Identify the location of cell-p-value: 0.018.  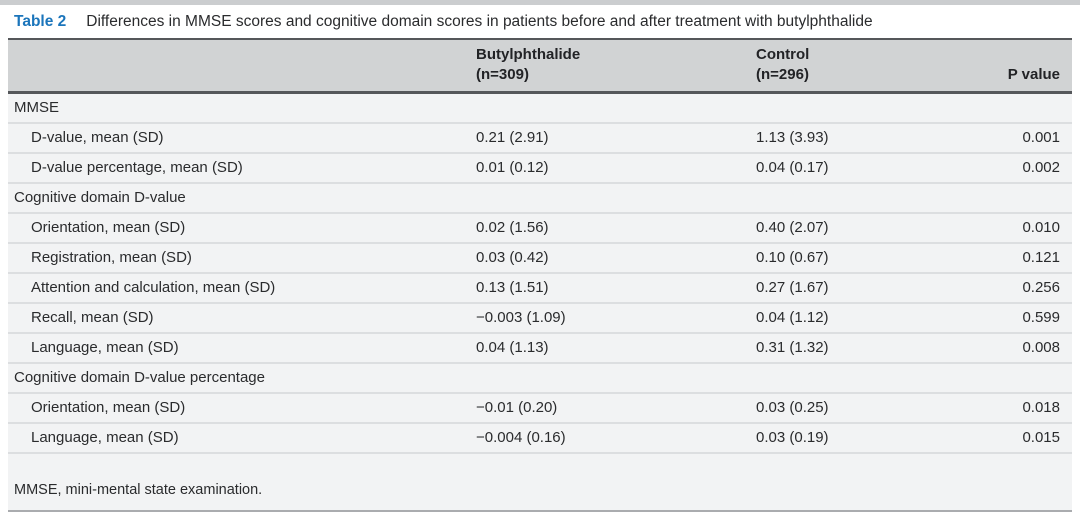
(1041, 407).